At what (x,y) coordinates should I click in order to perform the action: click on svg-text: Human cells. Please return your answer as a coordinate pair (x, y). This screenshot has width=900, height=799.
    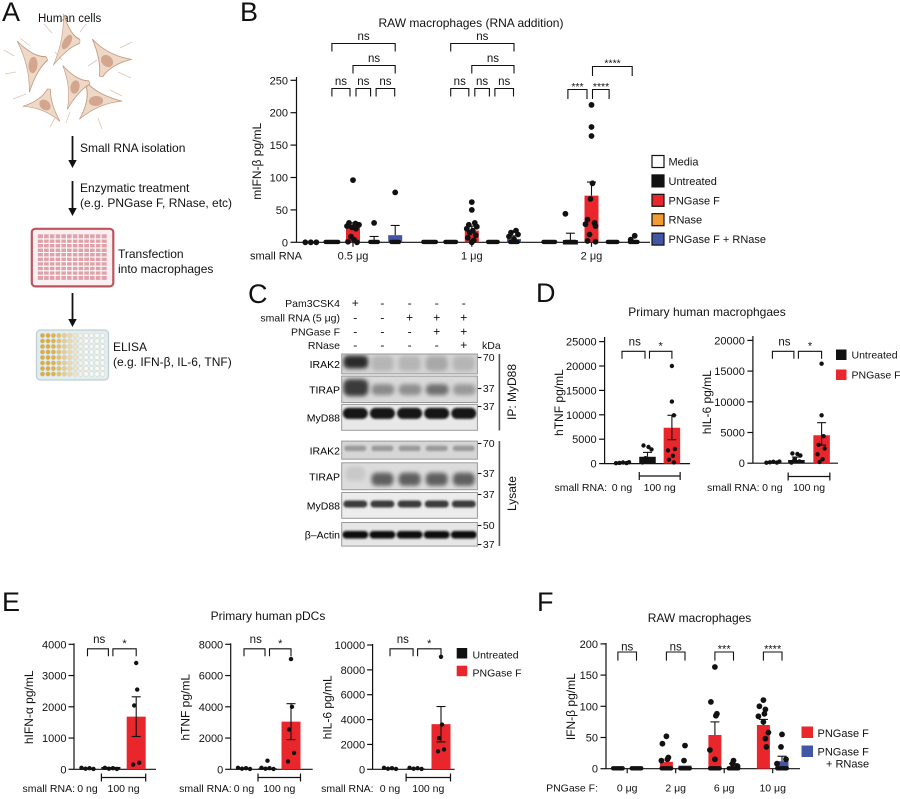
    Looking at the image, I should click on (70, 19).